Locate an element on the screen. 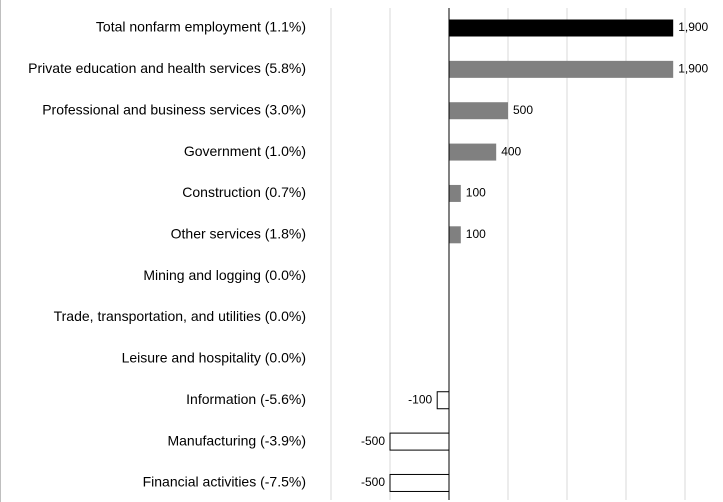 Image resolution: width=723 pixels, height=502 pixels. category-label: Financial activities (-7.5%) is located at coordinates (224, 482).